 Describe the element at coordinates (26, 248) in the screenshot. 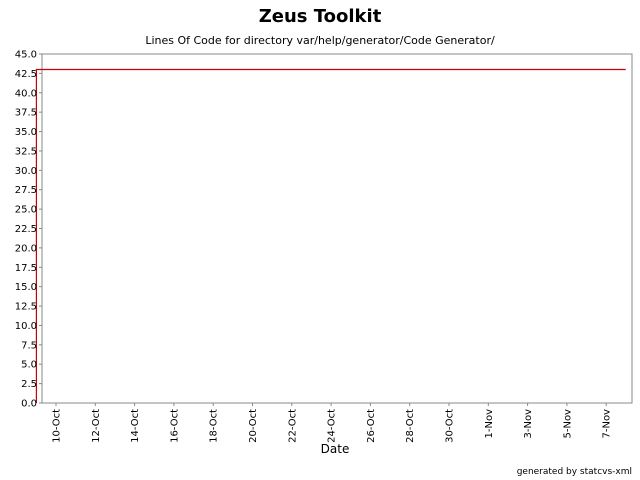

I see `y-tick-label: 20.0` at that location.